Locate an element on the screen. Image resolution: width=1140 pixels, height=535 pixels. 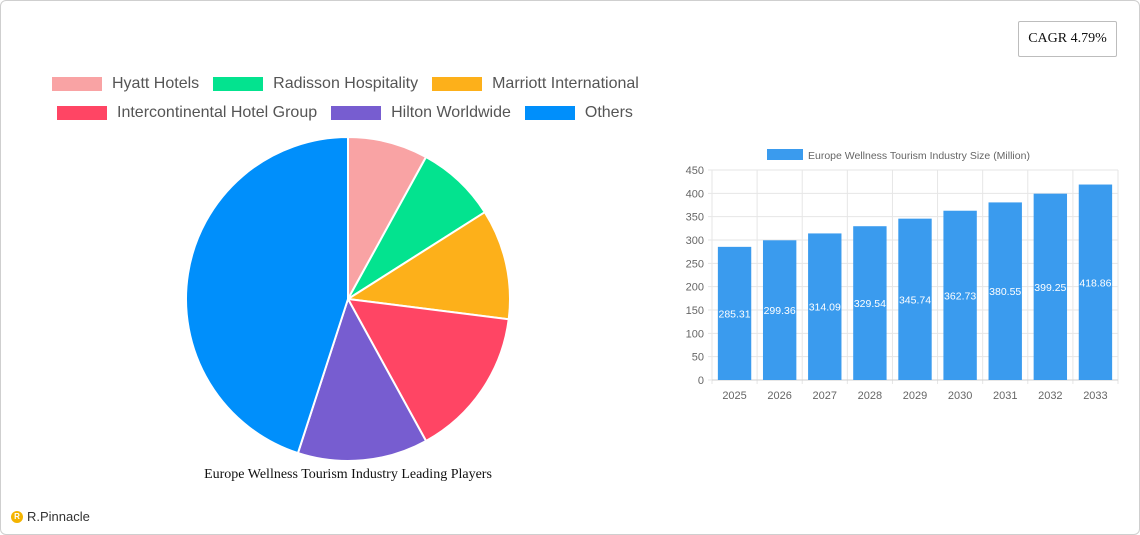
bar-value-label: 418.86 is located at coordinates (1095, 283).